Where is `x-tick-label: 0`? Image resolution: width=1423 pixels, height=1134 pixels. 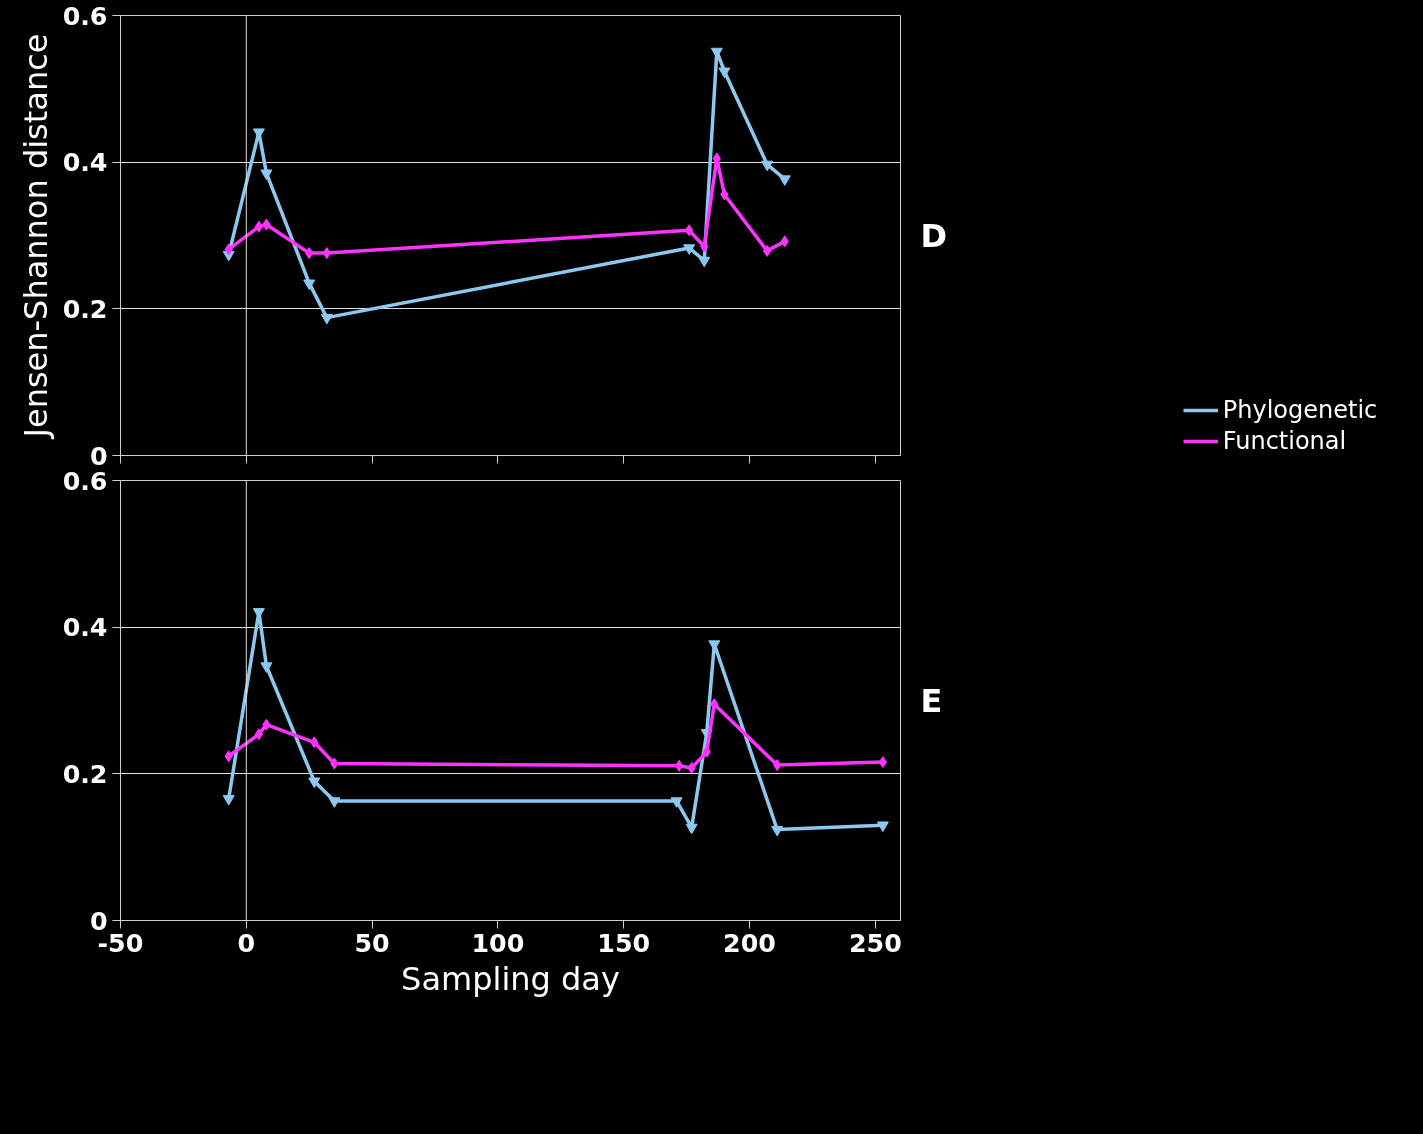
x-tick-label: 0 is located at coordinates (246, 942).